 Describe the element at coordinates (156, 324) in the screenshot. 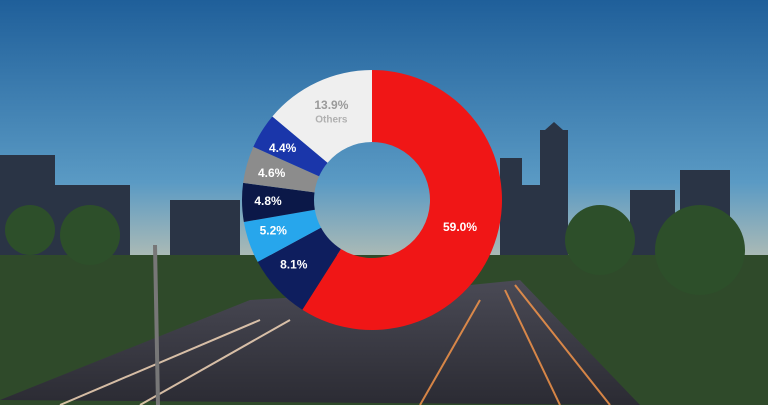

I see `lamp-post` at that location.